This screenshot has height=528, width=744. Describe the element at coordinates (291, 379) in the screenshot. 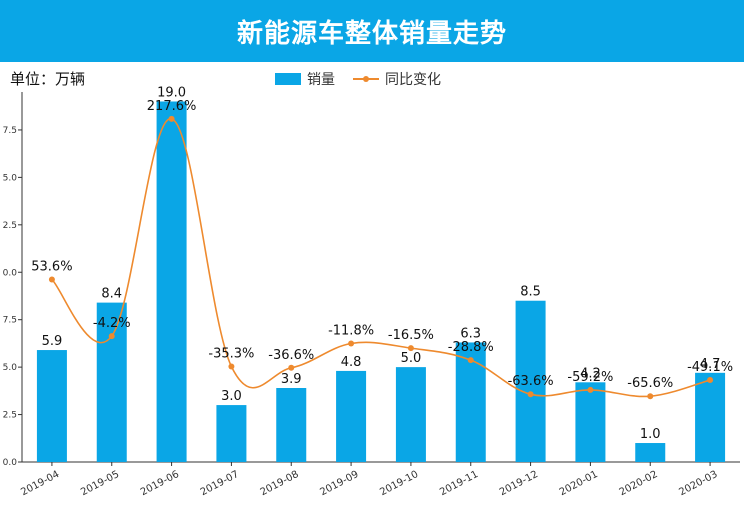

I see `bar-value-label: 3.9` at that location.